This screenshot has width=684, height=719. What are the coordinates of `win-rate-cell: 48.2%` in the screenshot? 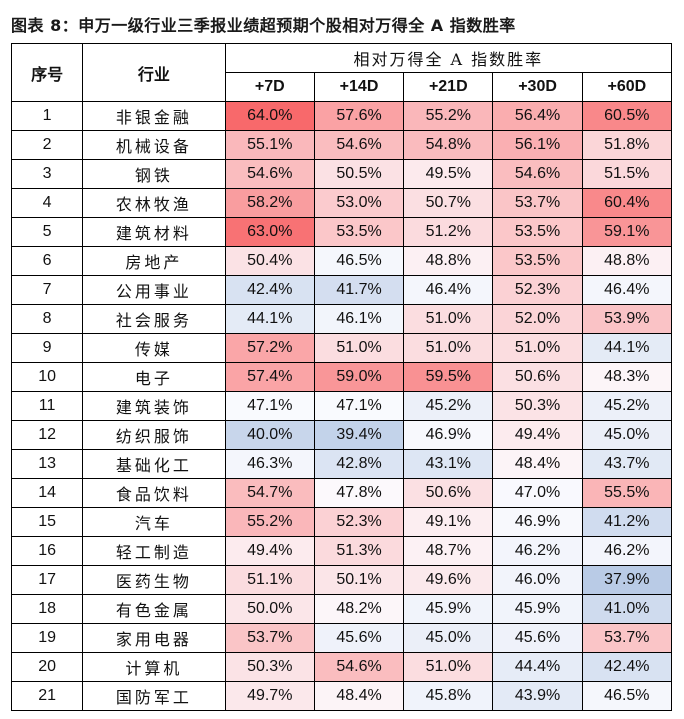 It's located at (359, 609).